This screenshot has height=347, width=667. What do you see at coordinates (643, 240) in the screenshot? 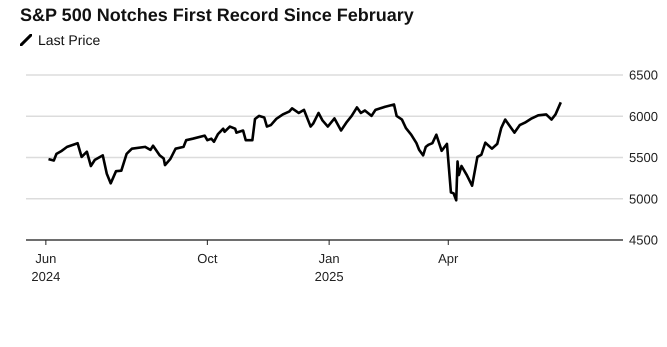
I see `y-tick-label: 4500` at bounding box center [643, 240].